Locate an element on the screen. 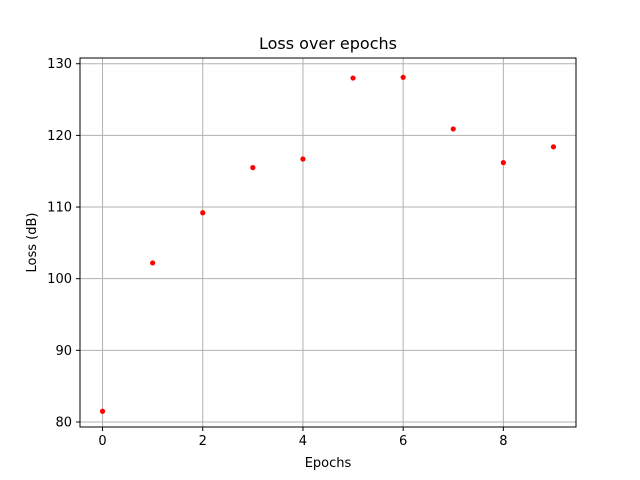 Image resolution: width=640 pixels, height=480 pixels. x-axis-label: Epochs is located at coordinates (328, 463).